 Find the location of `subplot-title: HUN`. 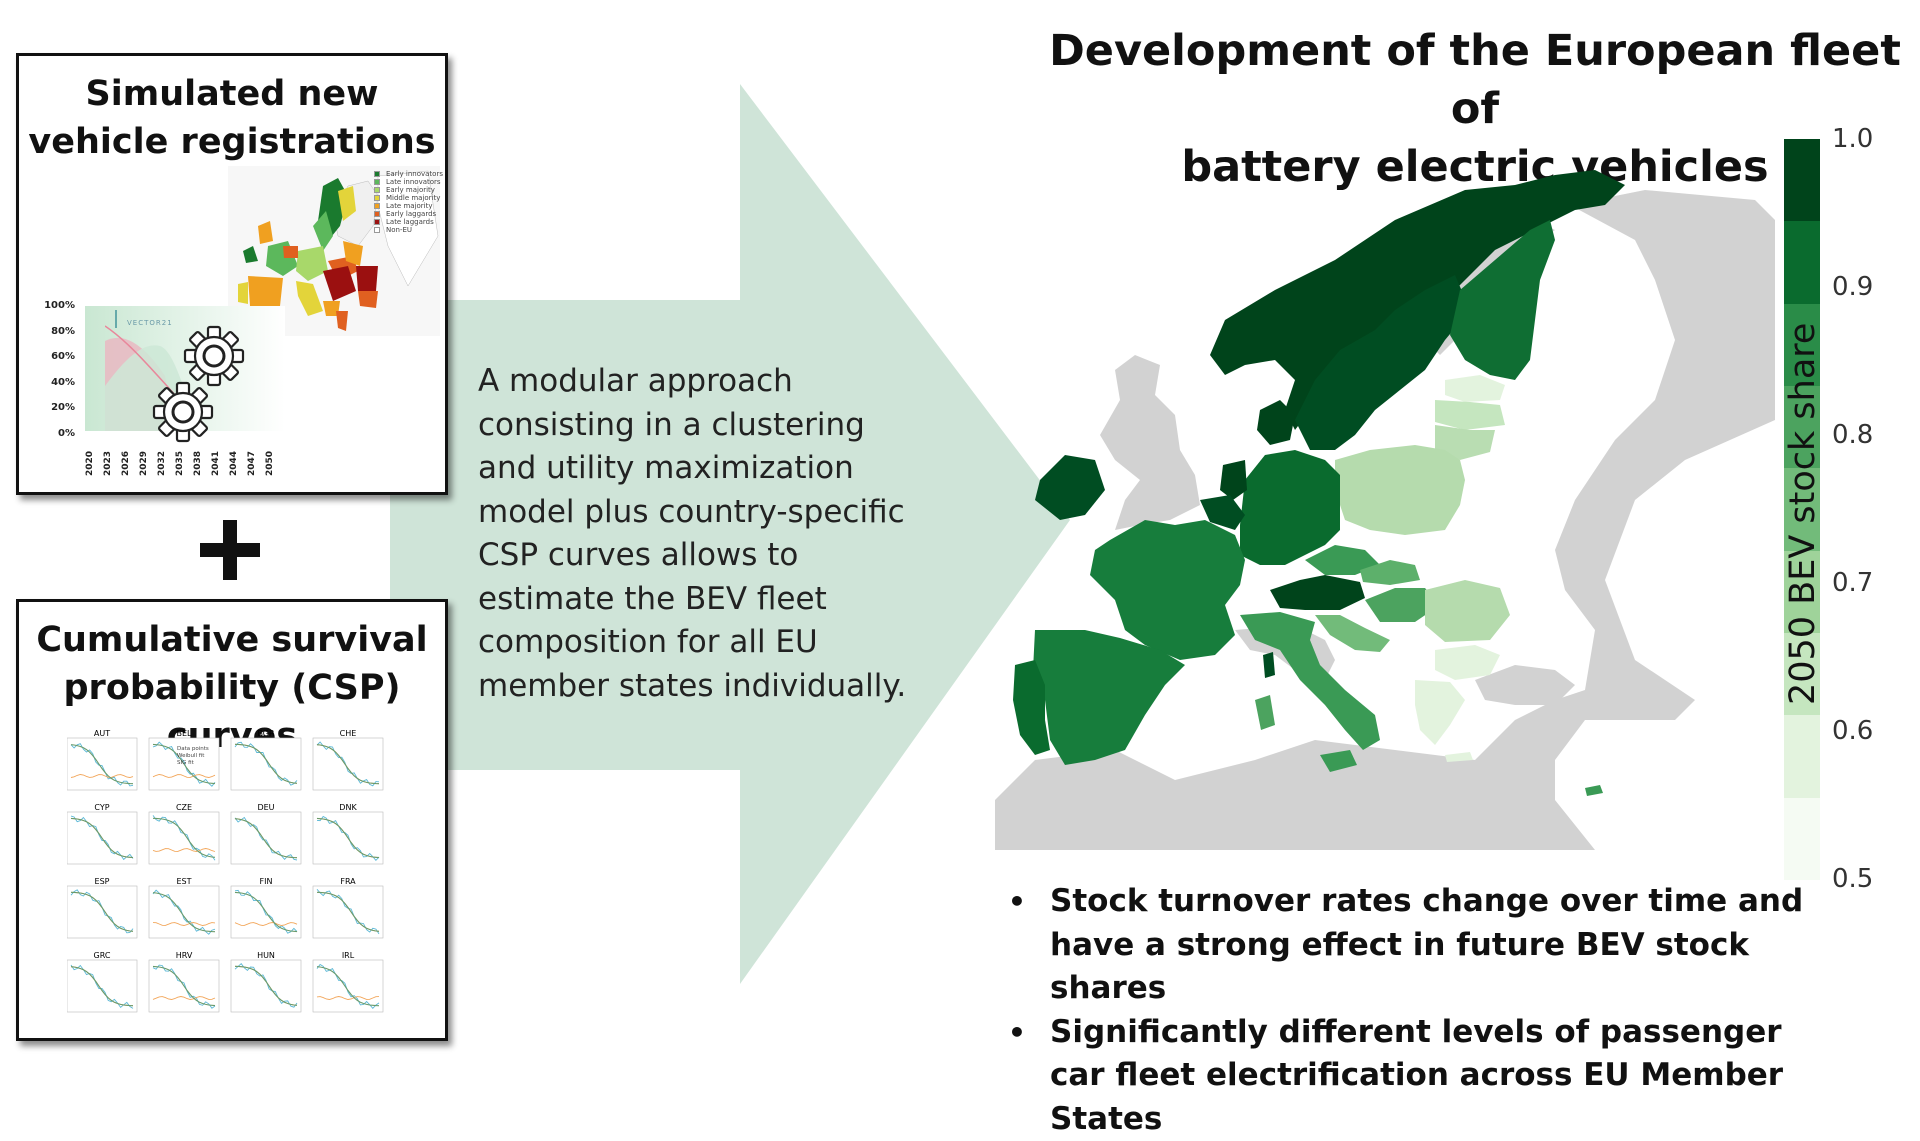

subplot-title: HUN is located at coordinates (266, 955).